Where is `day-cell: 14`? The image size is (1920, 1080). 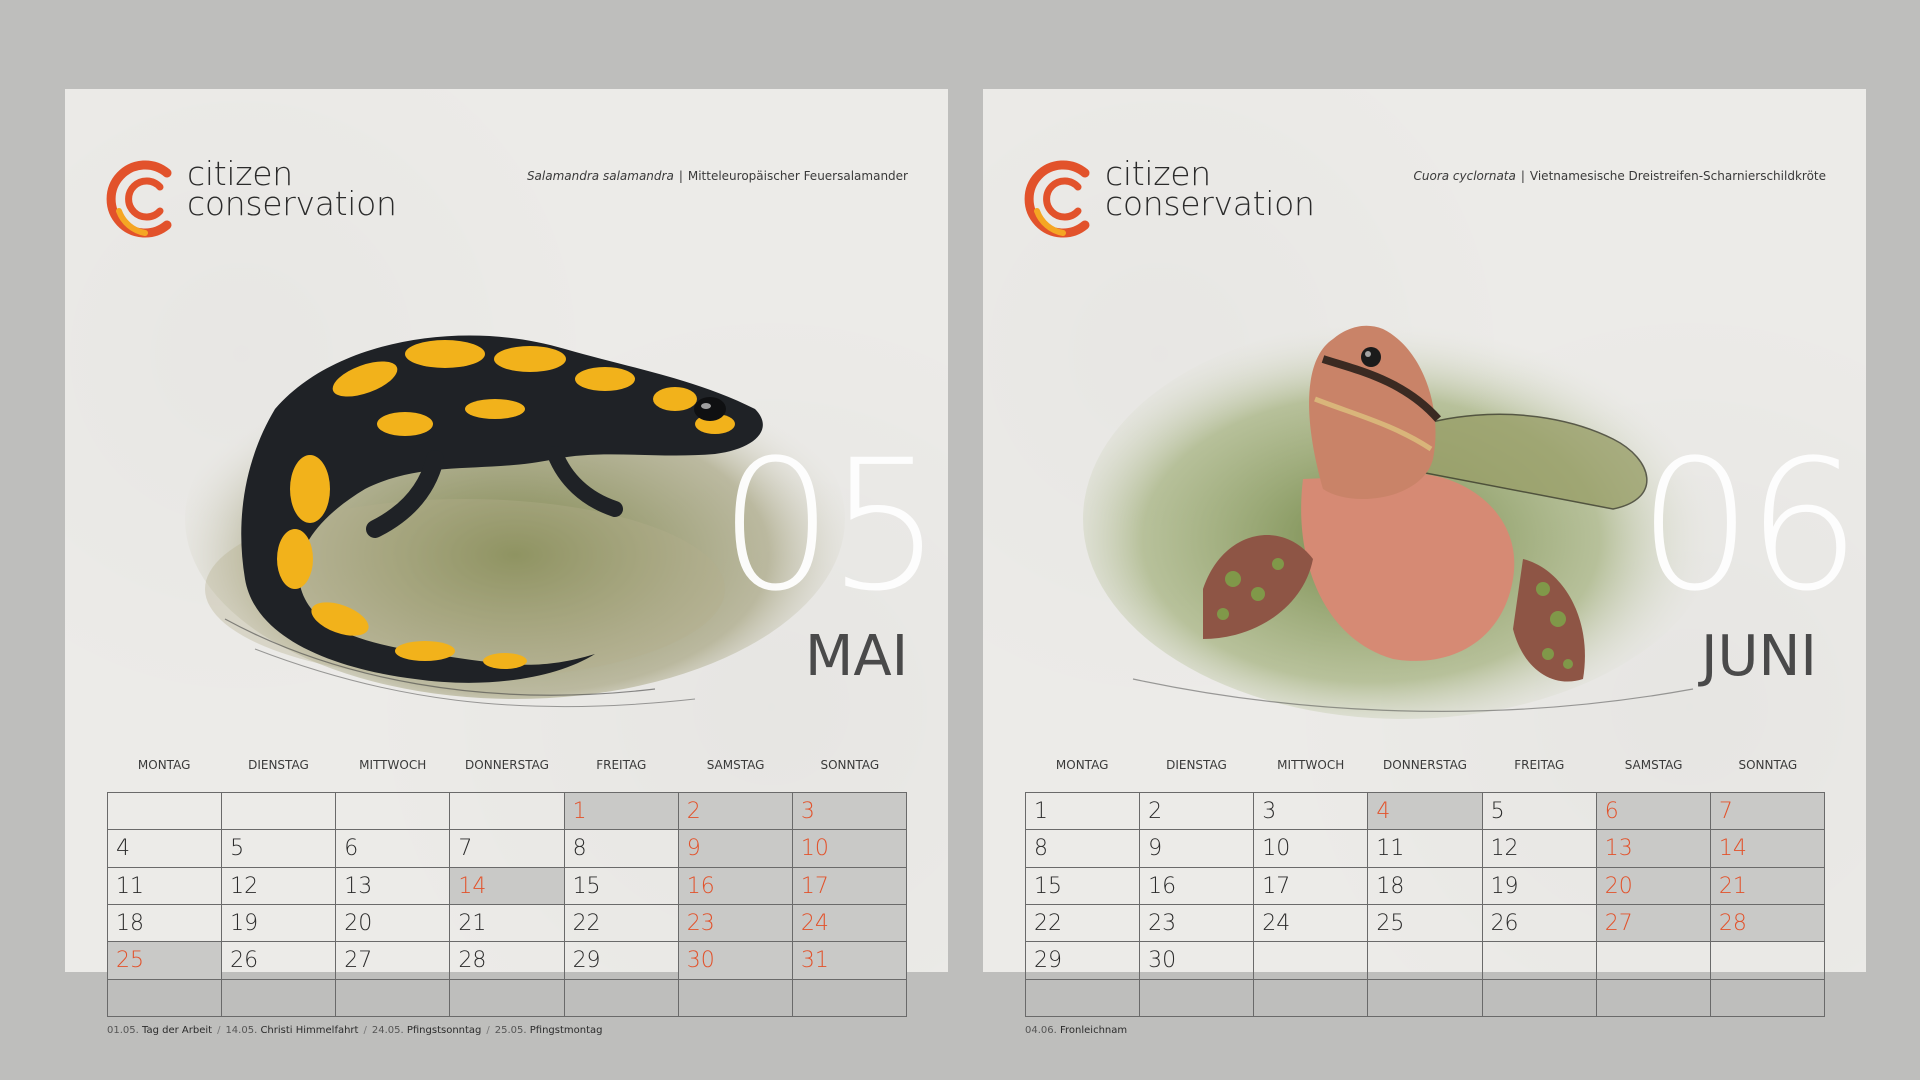 day-cell: 14 is located at coordinates (507, 886).